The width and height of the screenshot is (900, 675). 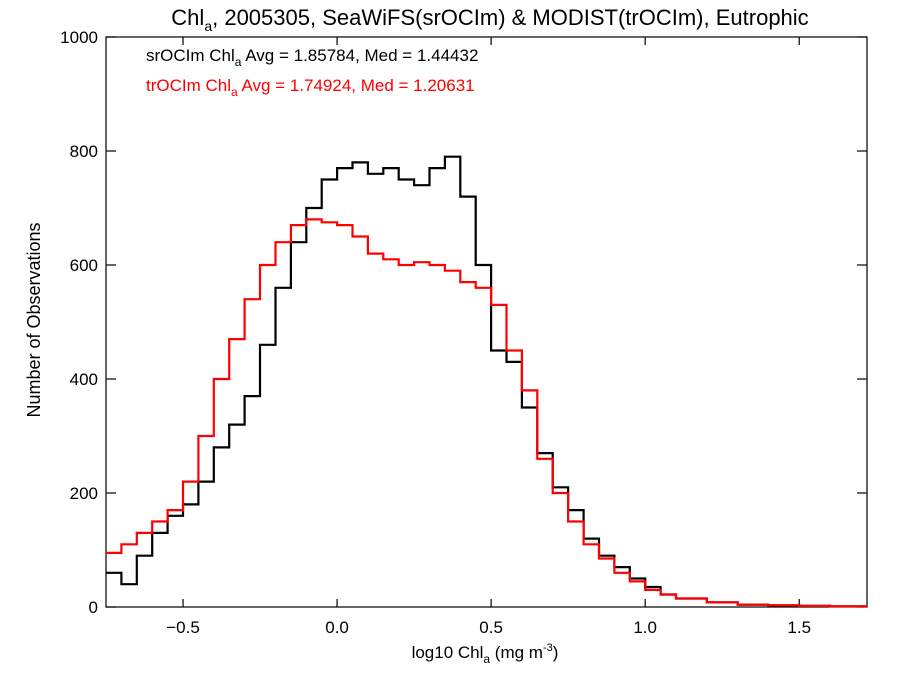 I want to click on title-subscript: a, so click(x=208, y=26).